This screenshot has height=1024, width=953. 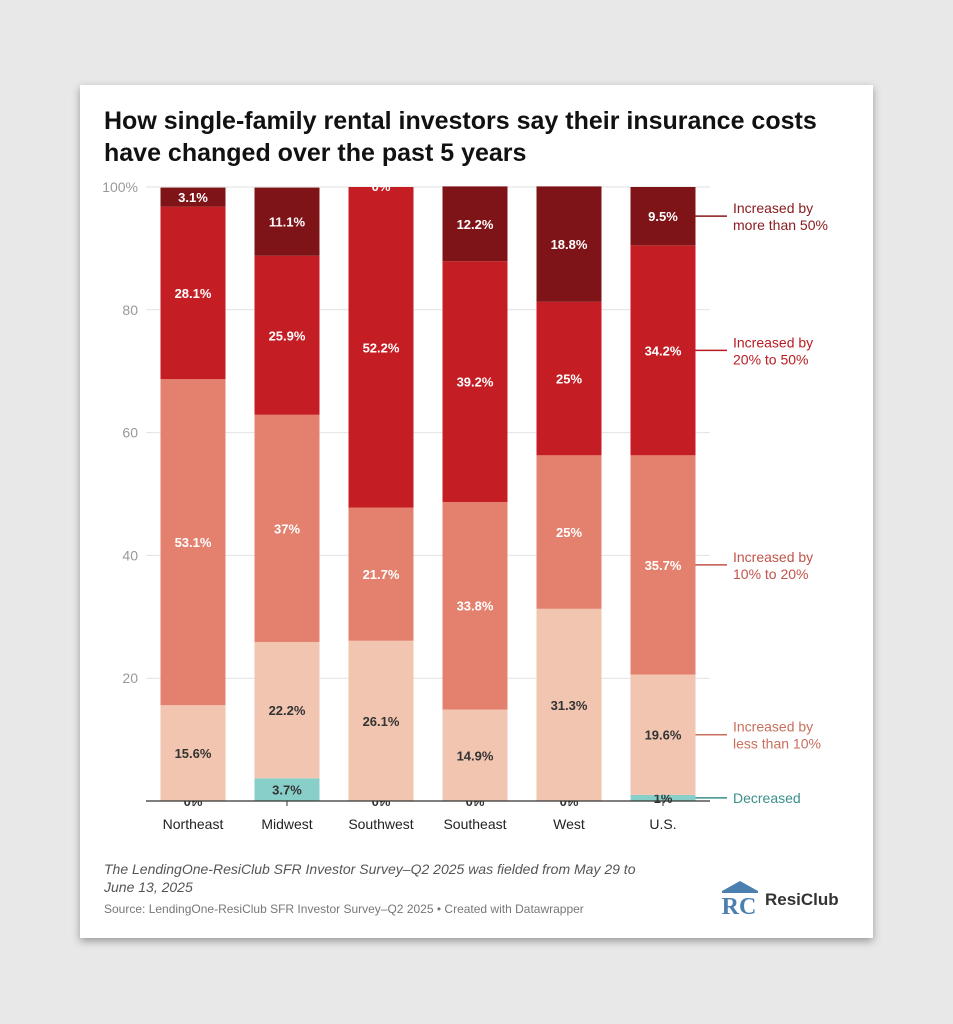 I want to click on legend-label: Increased by 10% to 20%, so click(x=773, y=565).